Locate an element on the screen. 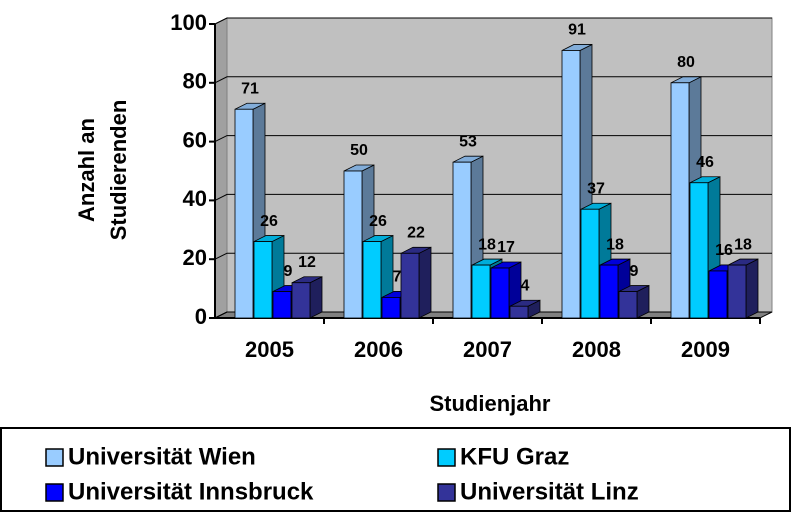 The height and width of the screenshot is (512, 791). data-label: 17 is located at coordinates (506, 247).